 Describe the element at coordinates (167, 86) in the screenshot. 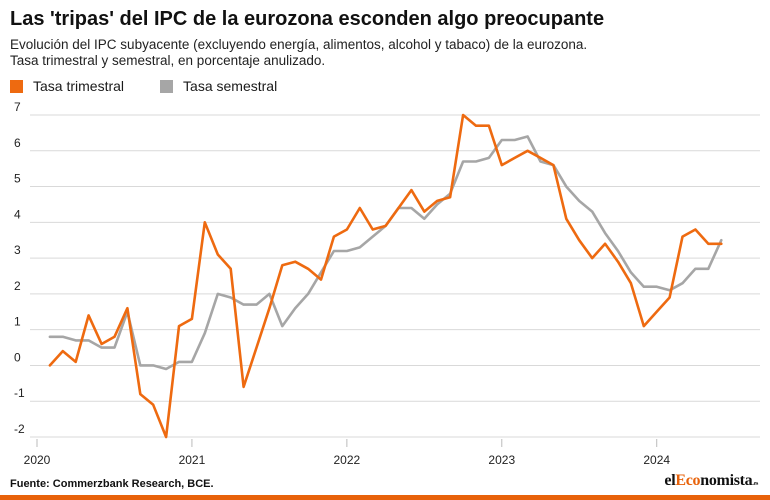

I see `legend-swatch-semestral` at that location.